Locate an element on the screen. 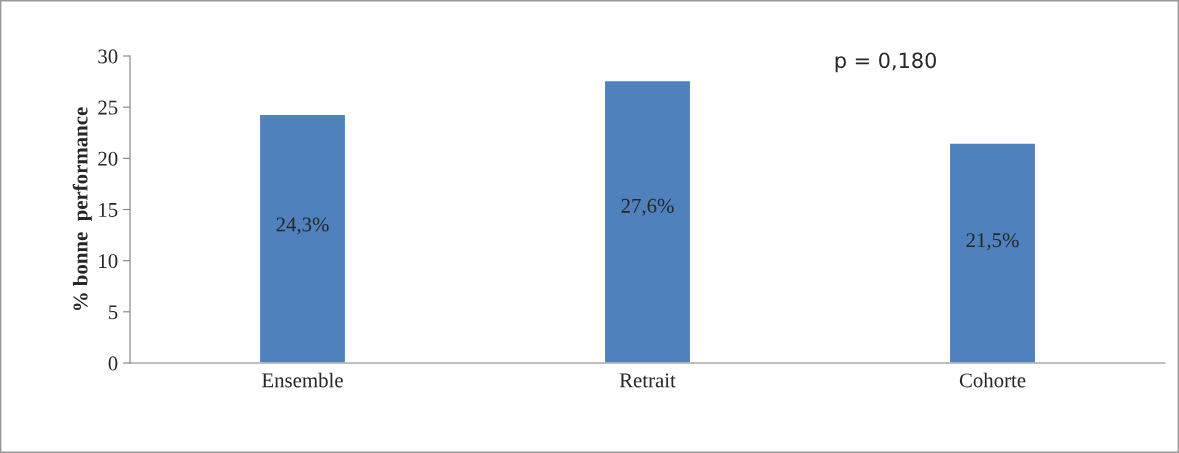 The height and width of the screenshot is (453, 1179). annotation: p = 0,180 is located at coordinates (885, 62).